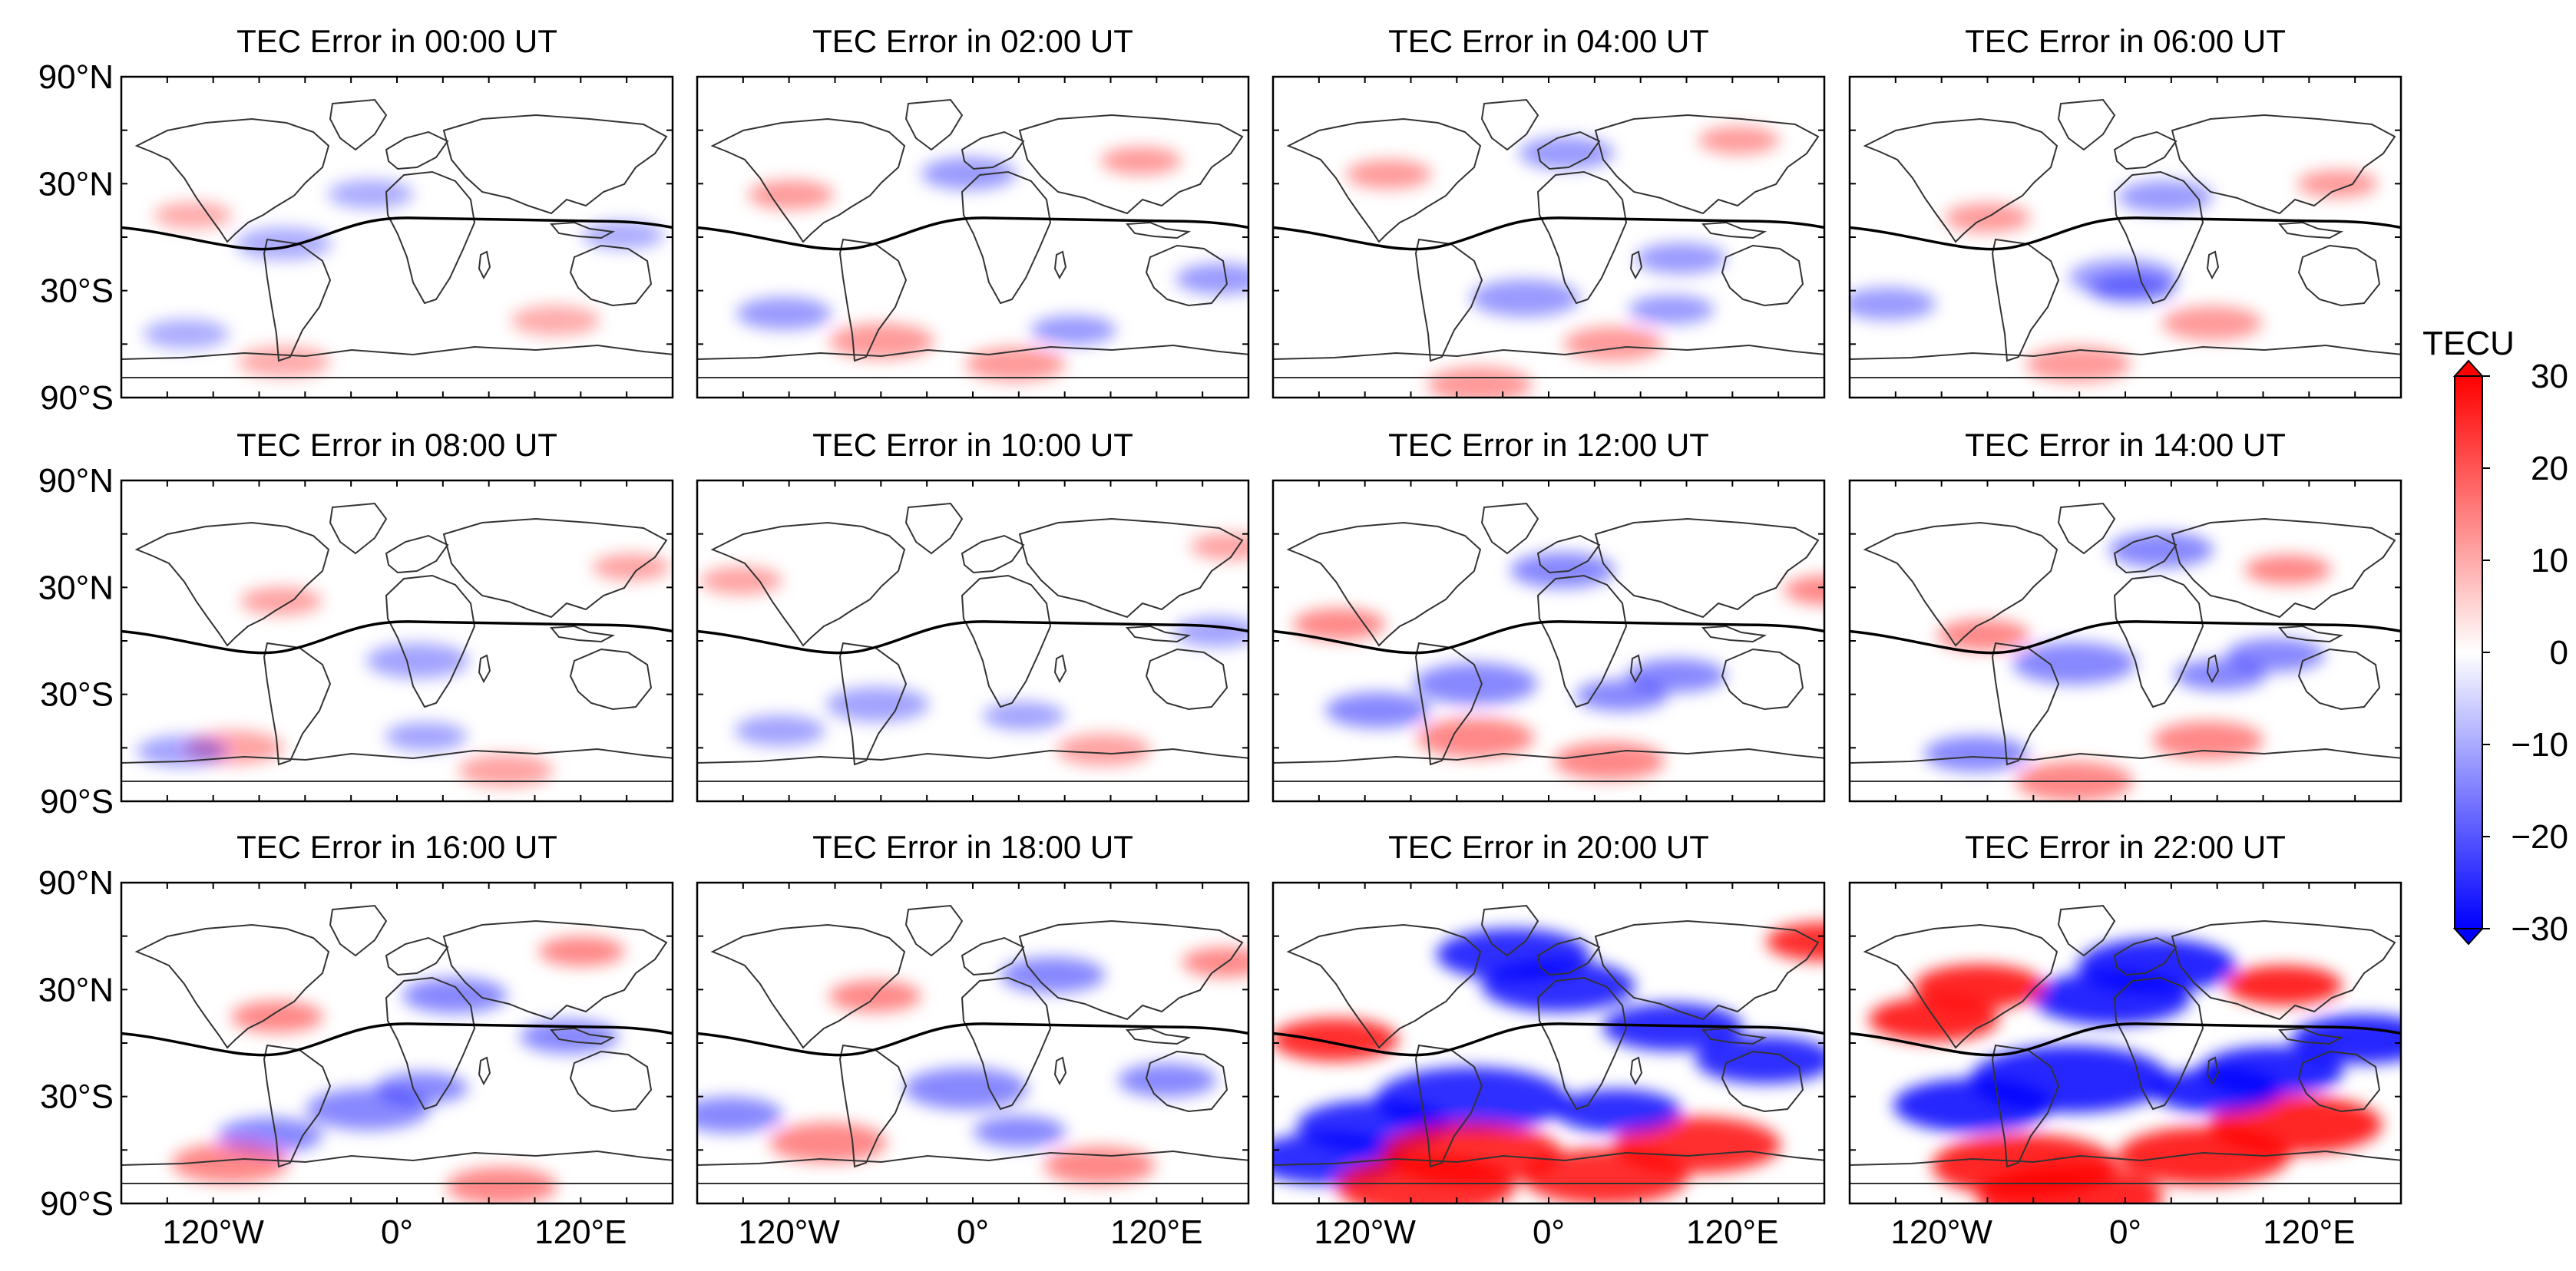 This screenshot has height=1271, width=2576. Describe the element at coordinates (1548, 847) in the screenshot. I see `panel-title: TEC Error in 20:00 UT` at that location.